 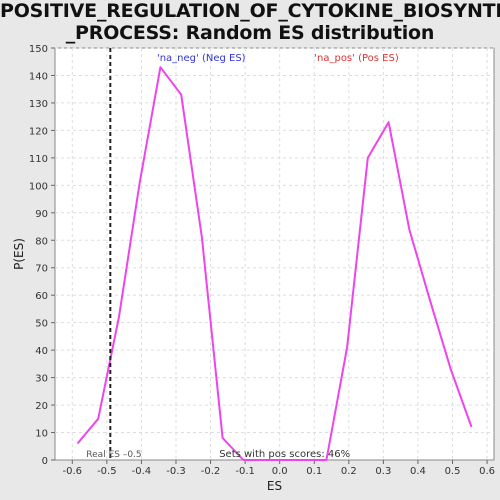 I want to click on y-tick-label: 120, so click(x=38, y=131).